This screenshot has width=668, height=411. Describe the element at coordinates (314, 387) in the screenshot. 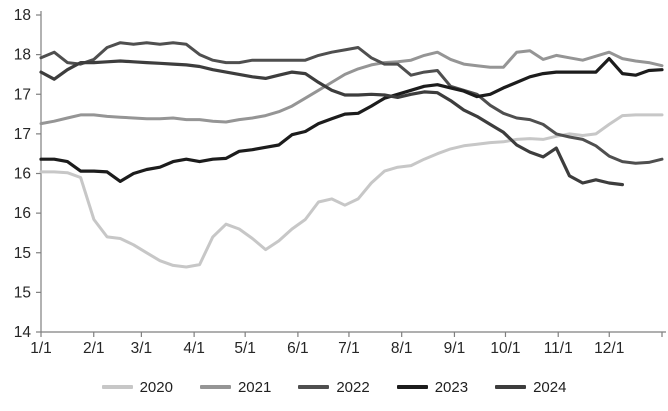

I see `legend-swatch-2022` at that location.